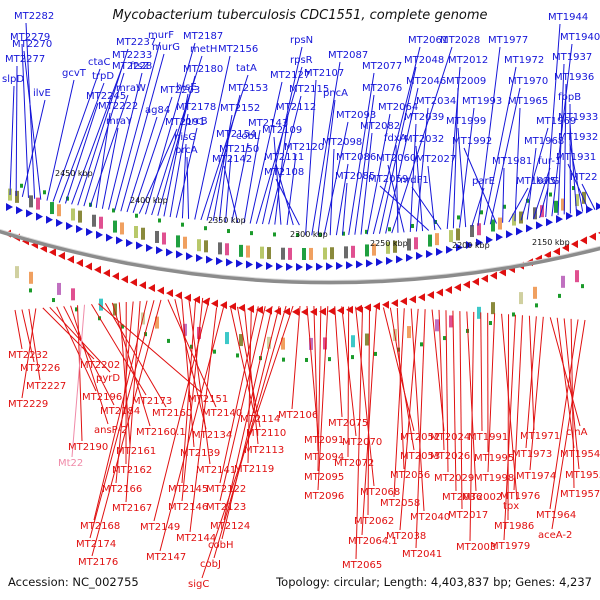 The image size is (600, 600). What do you see at coordinates (208, 399) in the screenshot?
I see `bottom-gene-label: MT2151` at bounding box center [208, 399].